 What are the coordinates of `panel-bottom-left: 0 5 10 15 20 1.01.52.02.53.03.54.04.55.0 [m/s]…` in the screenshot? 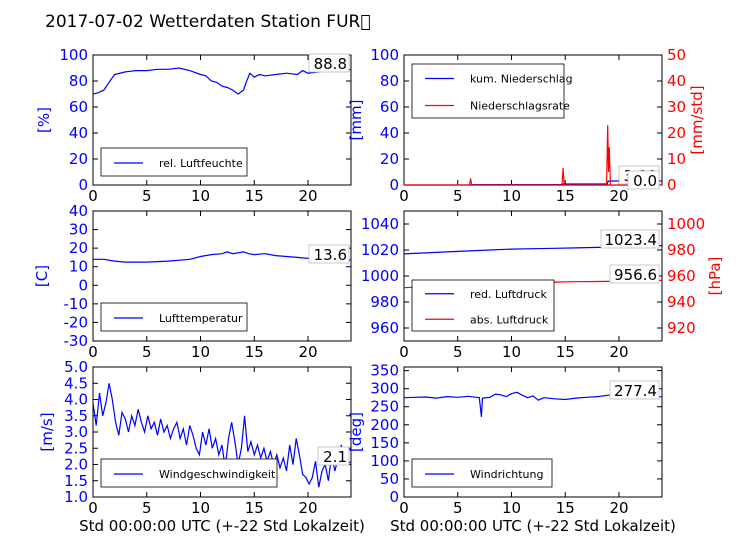 It's located at (201, 446).